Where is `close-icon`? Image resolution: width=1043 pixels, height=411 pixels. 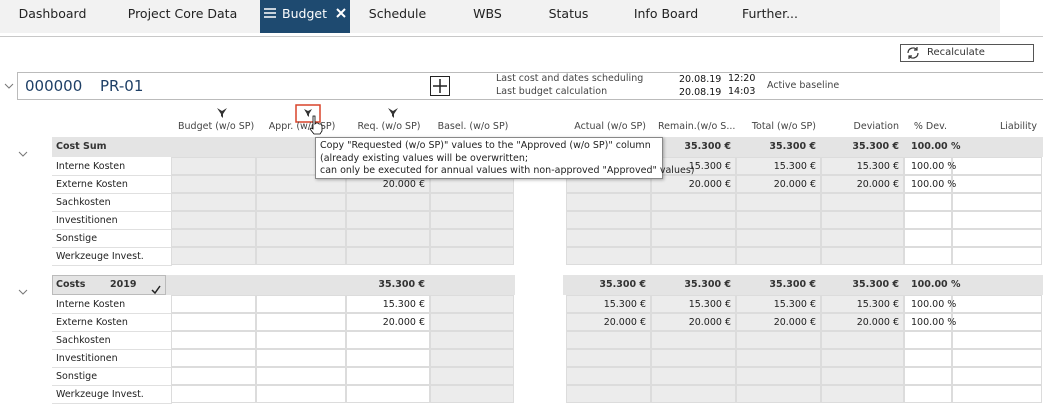 close-icon is located at coordinates (341, 13).